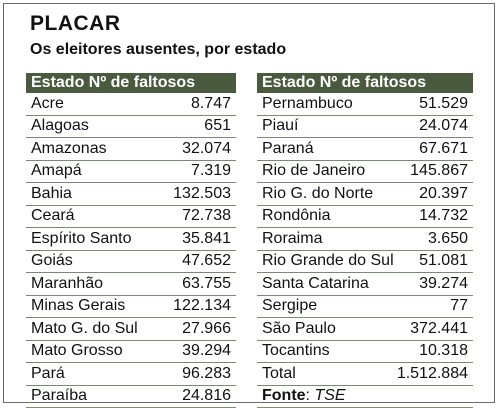 The image size is (500, 408). What do you see at coordinates (217, 126) in the screenshot?
I see `absent-count: 651` at bounding box center [217, 126].